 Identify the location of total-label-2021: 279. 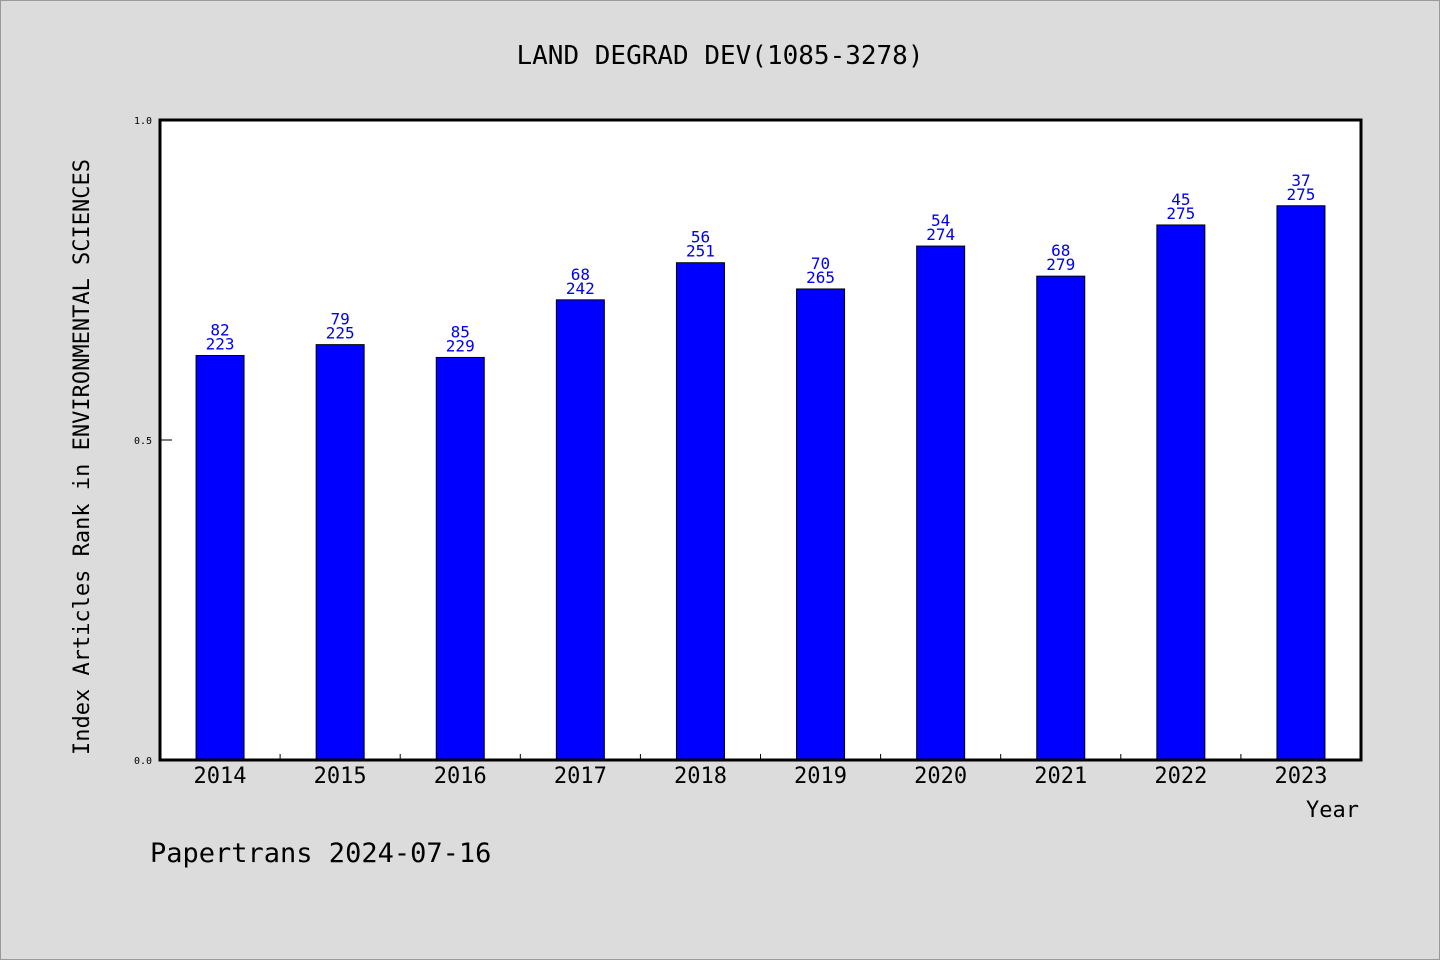
(1060, 264).